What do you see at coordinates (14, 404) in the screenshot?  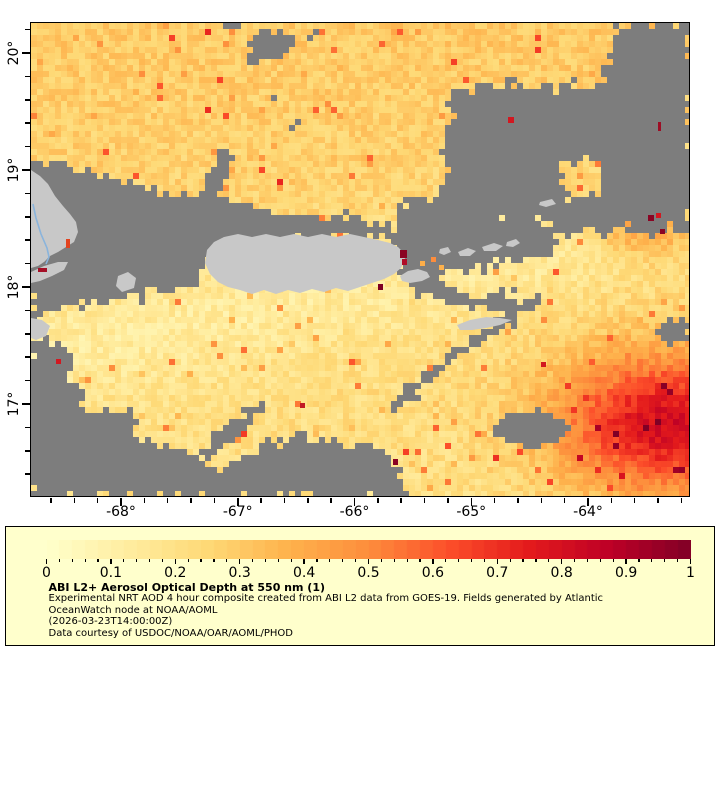 I see `lat-tick-label: 17°` at bounding box center [14, 404].